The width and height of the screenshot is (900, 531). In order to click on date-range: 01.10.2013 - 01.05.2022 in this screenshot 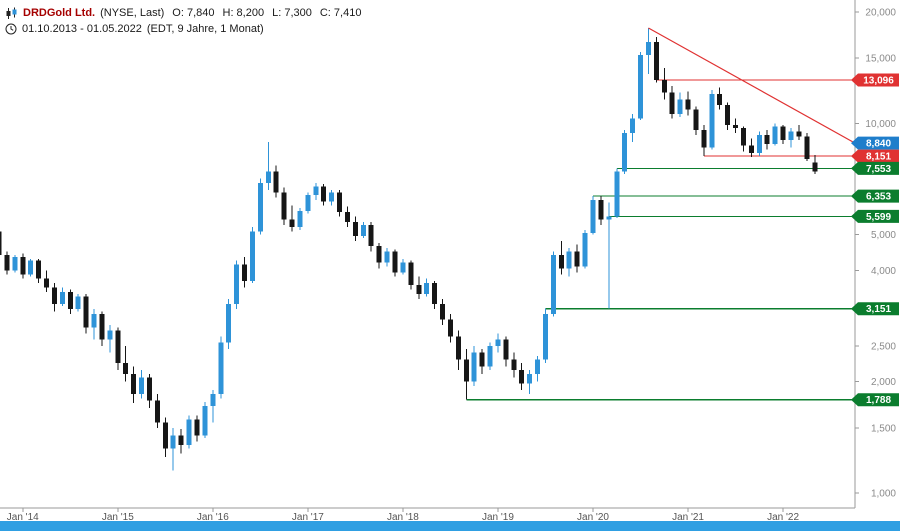, I will do `click(82, 29)`.